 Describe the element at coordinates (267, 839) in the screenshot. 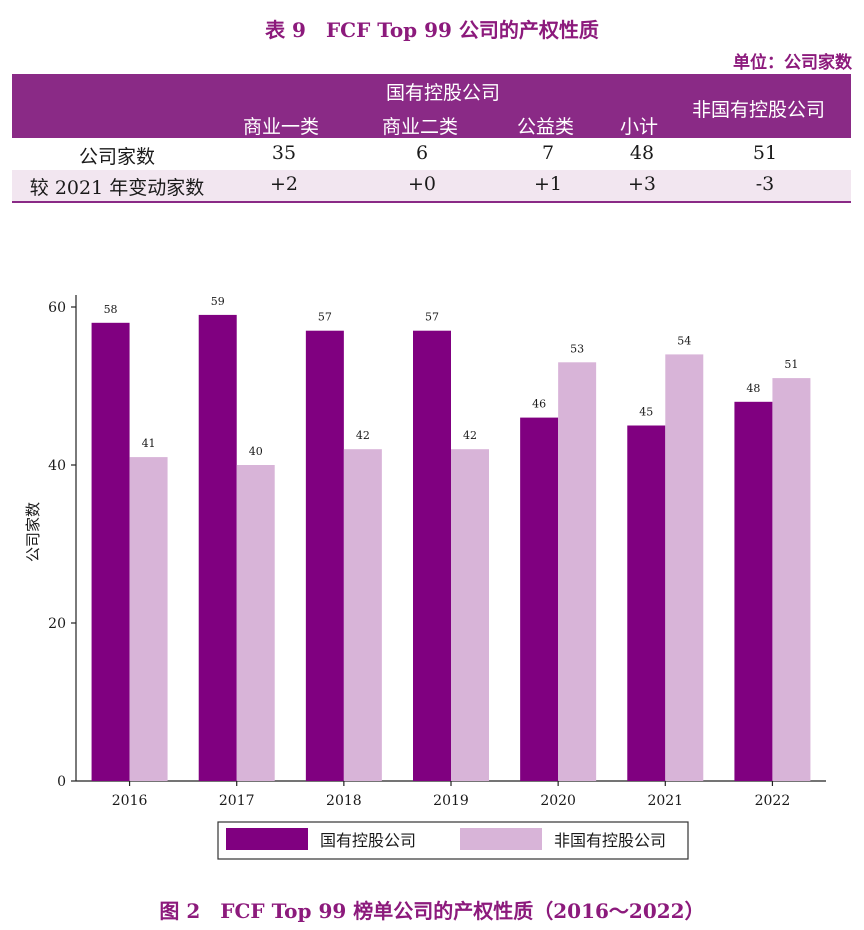

I see `legend-swatch-state-owned` at that location.